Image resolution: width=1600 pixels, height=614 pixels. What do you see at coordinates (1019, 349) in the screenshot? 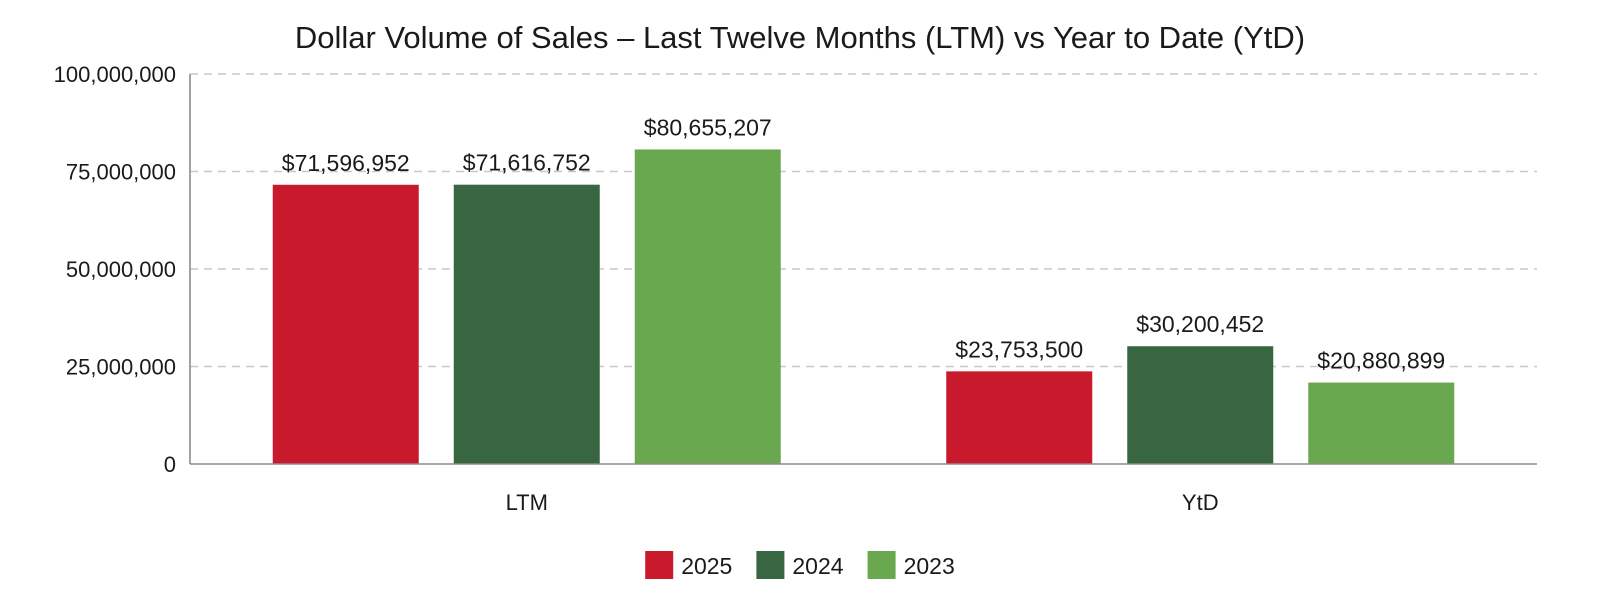
I see `data-label: $23,753,500` at bounding box center [1019, 349].